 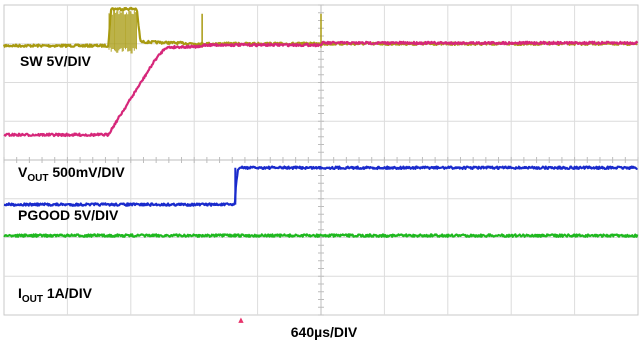 I want to click on vout-label-main: V, so click(x=23, y=172).